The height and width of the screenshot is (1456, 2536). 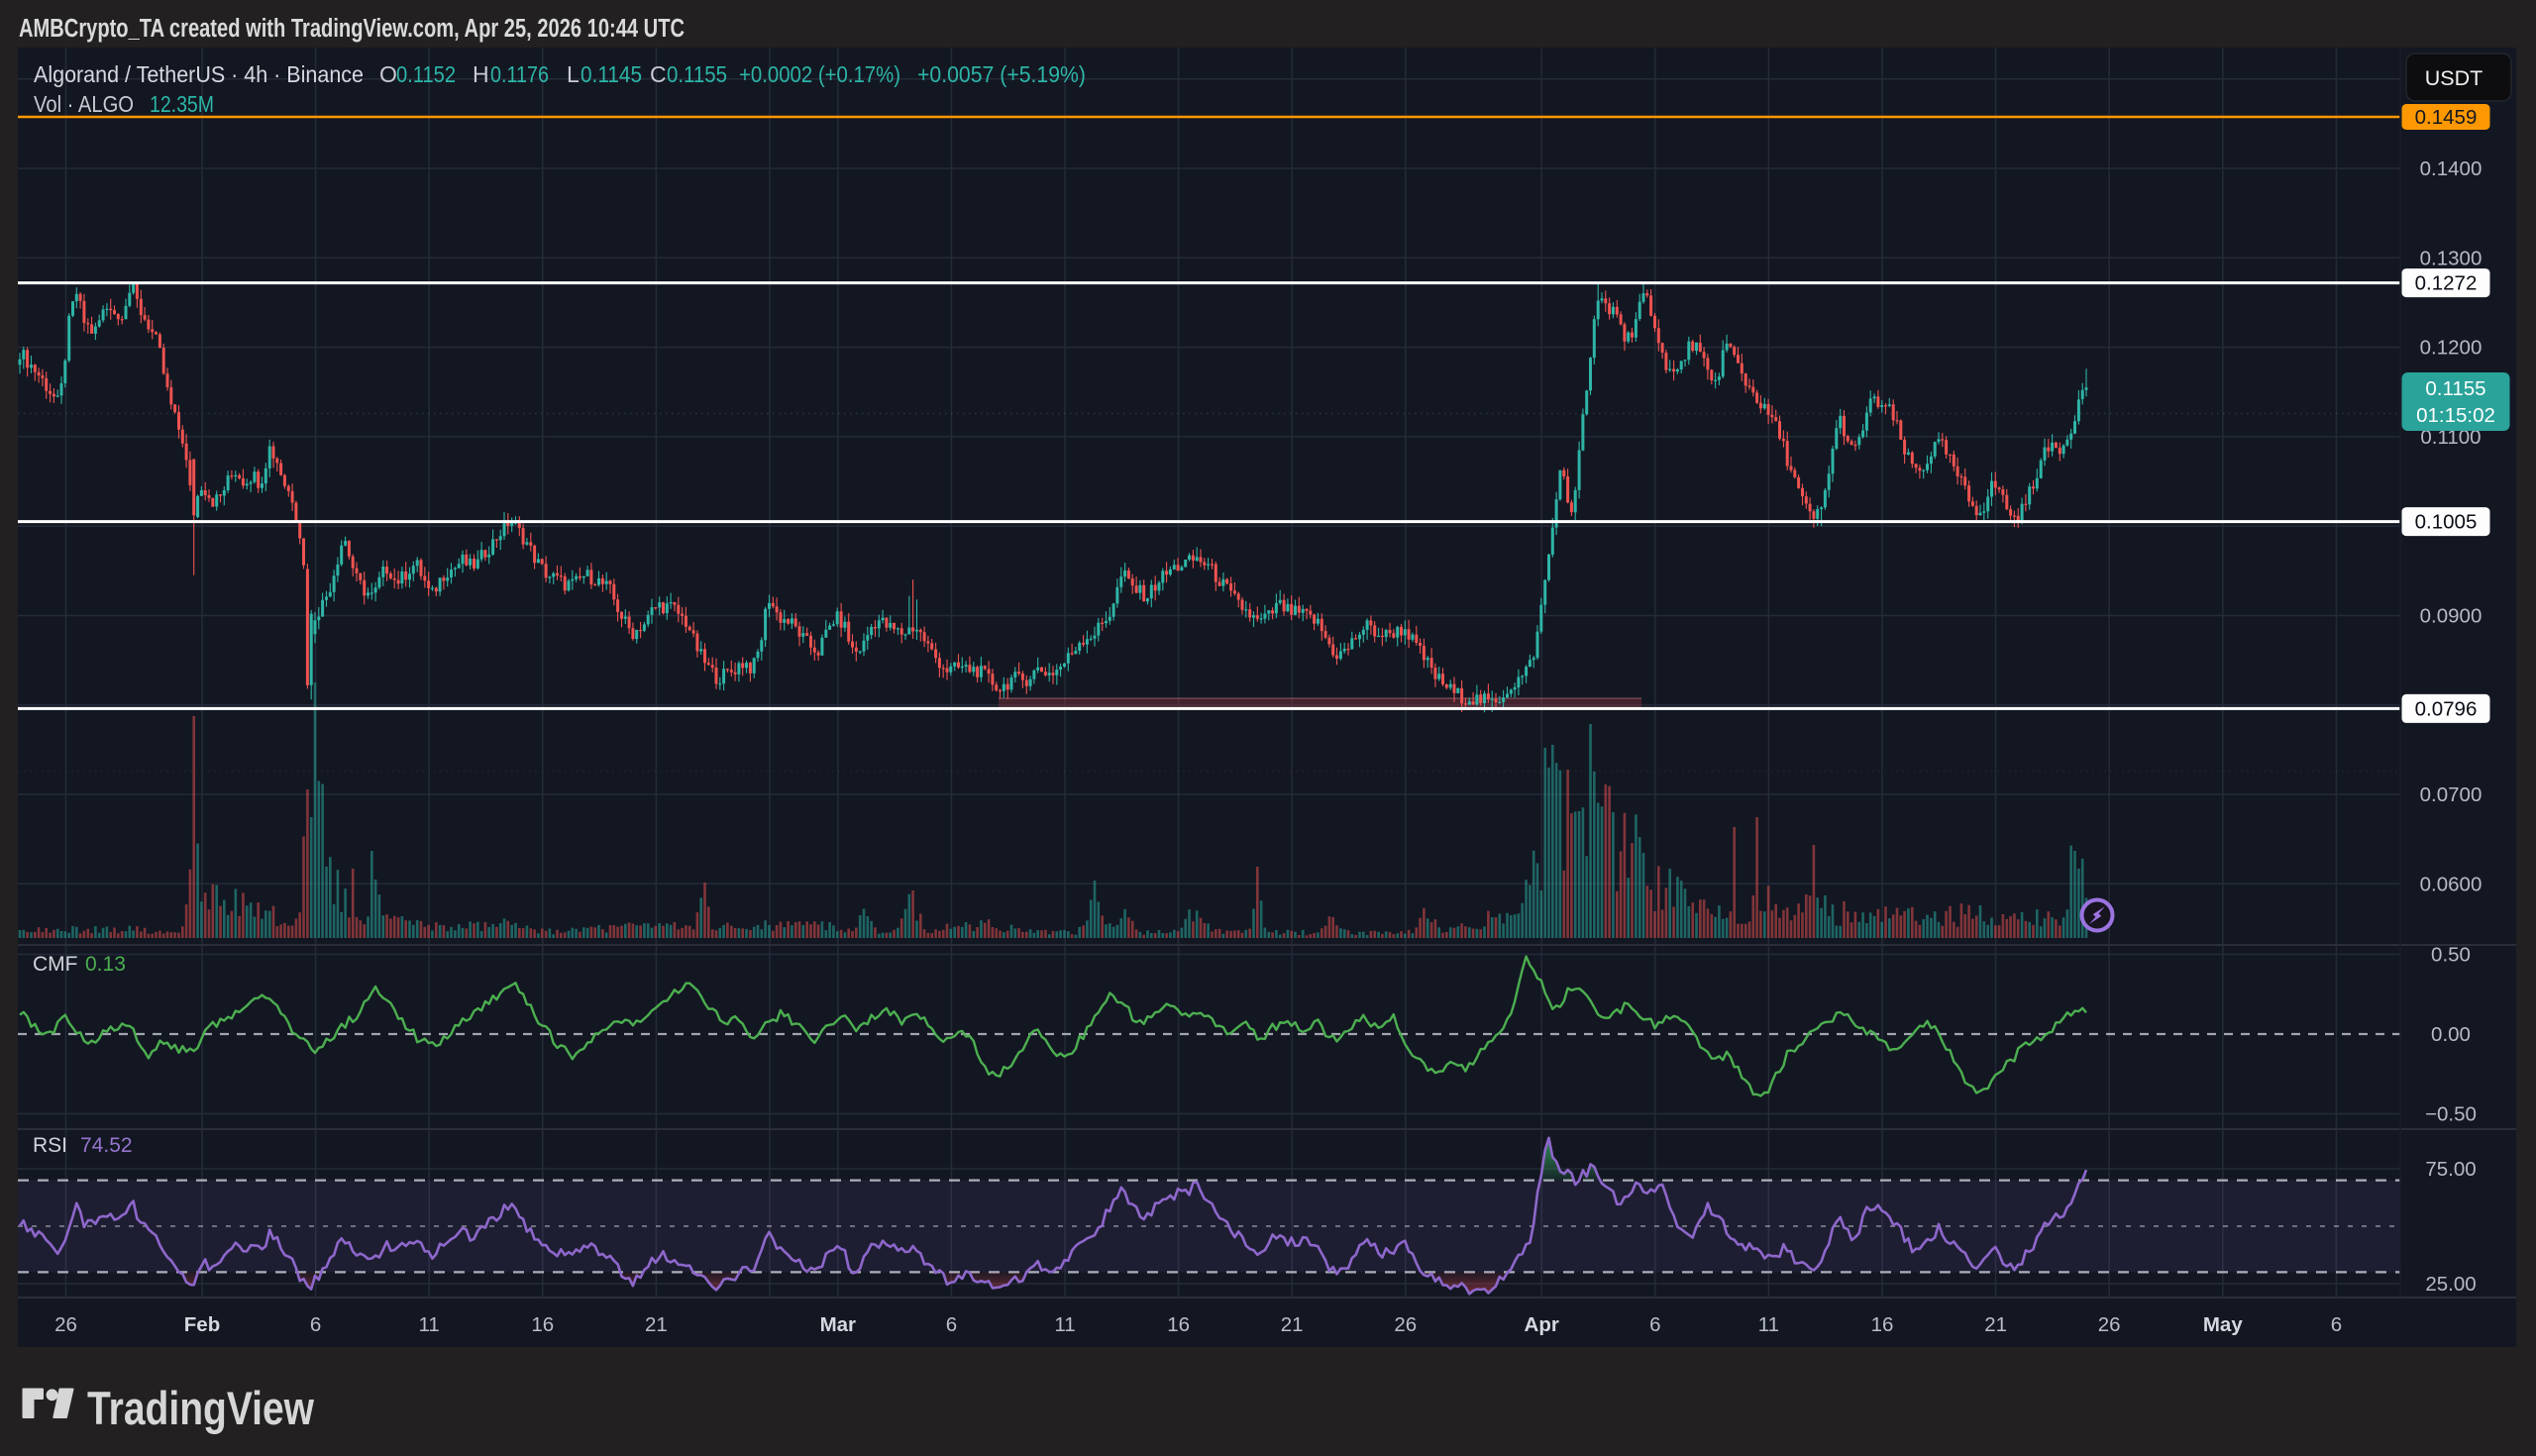 What do you see at coordinates (50, 1145) in the screenshot?
I see `svg-text: RSI` at bounding box center [50, 1145].